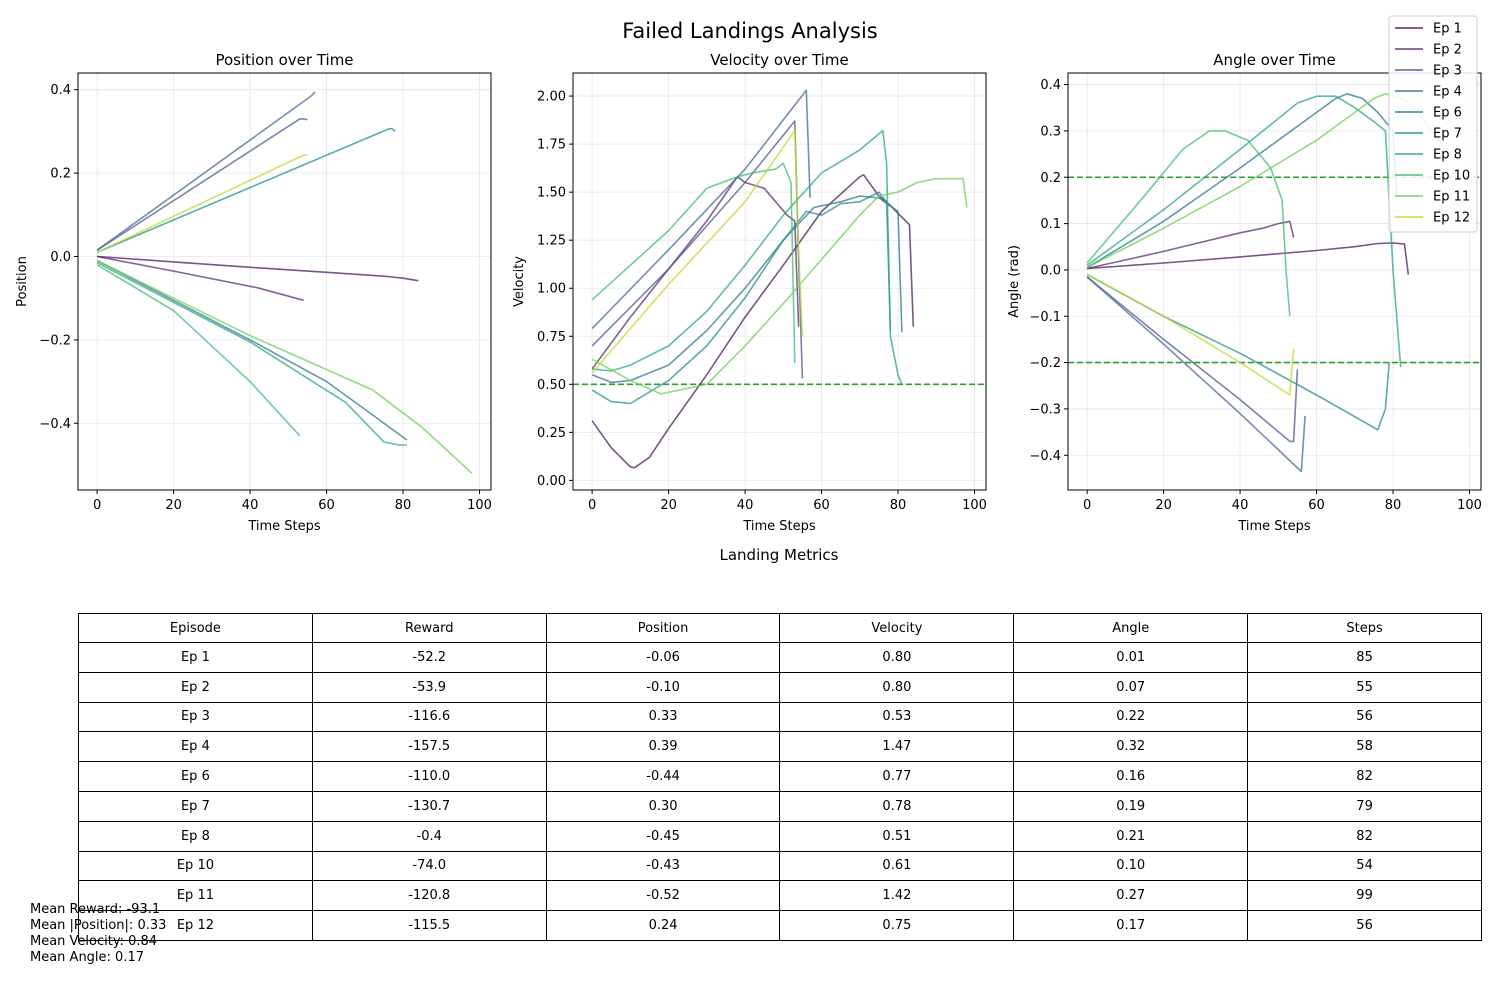  I want to click on y-tick-label: 1.50, so click(551, 193).